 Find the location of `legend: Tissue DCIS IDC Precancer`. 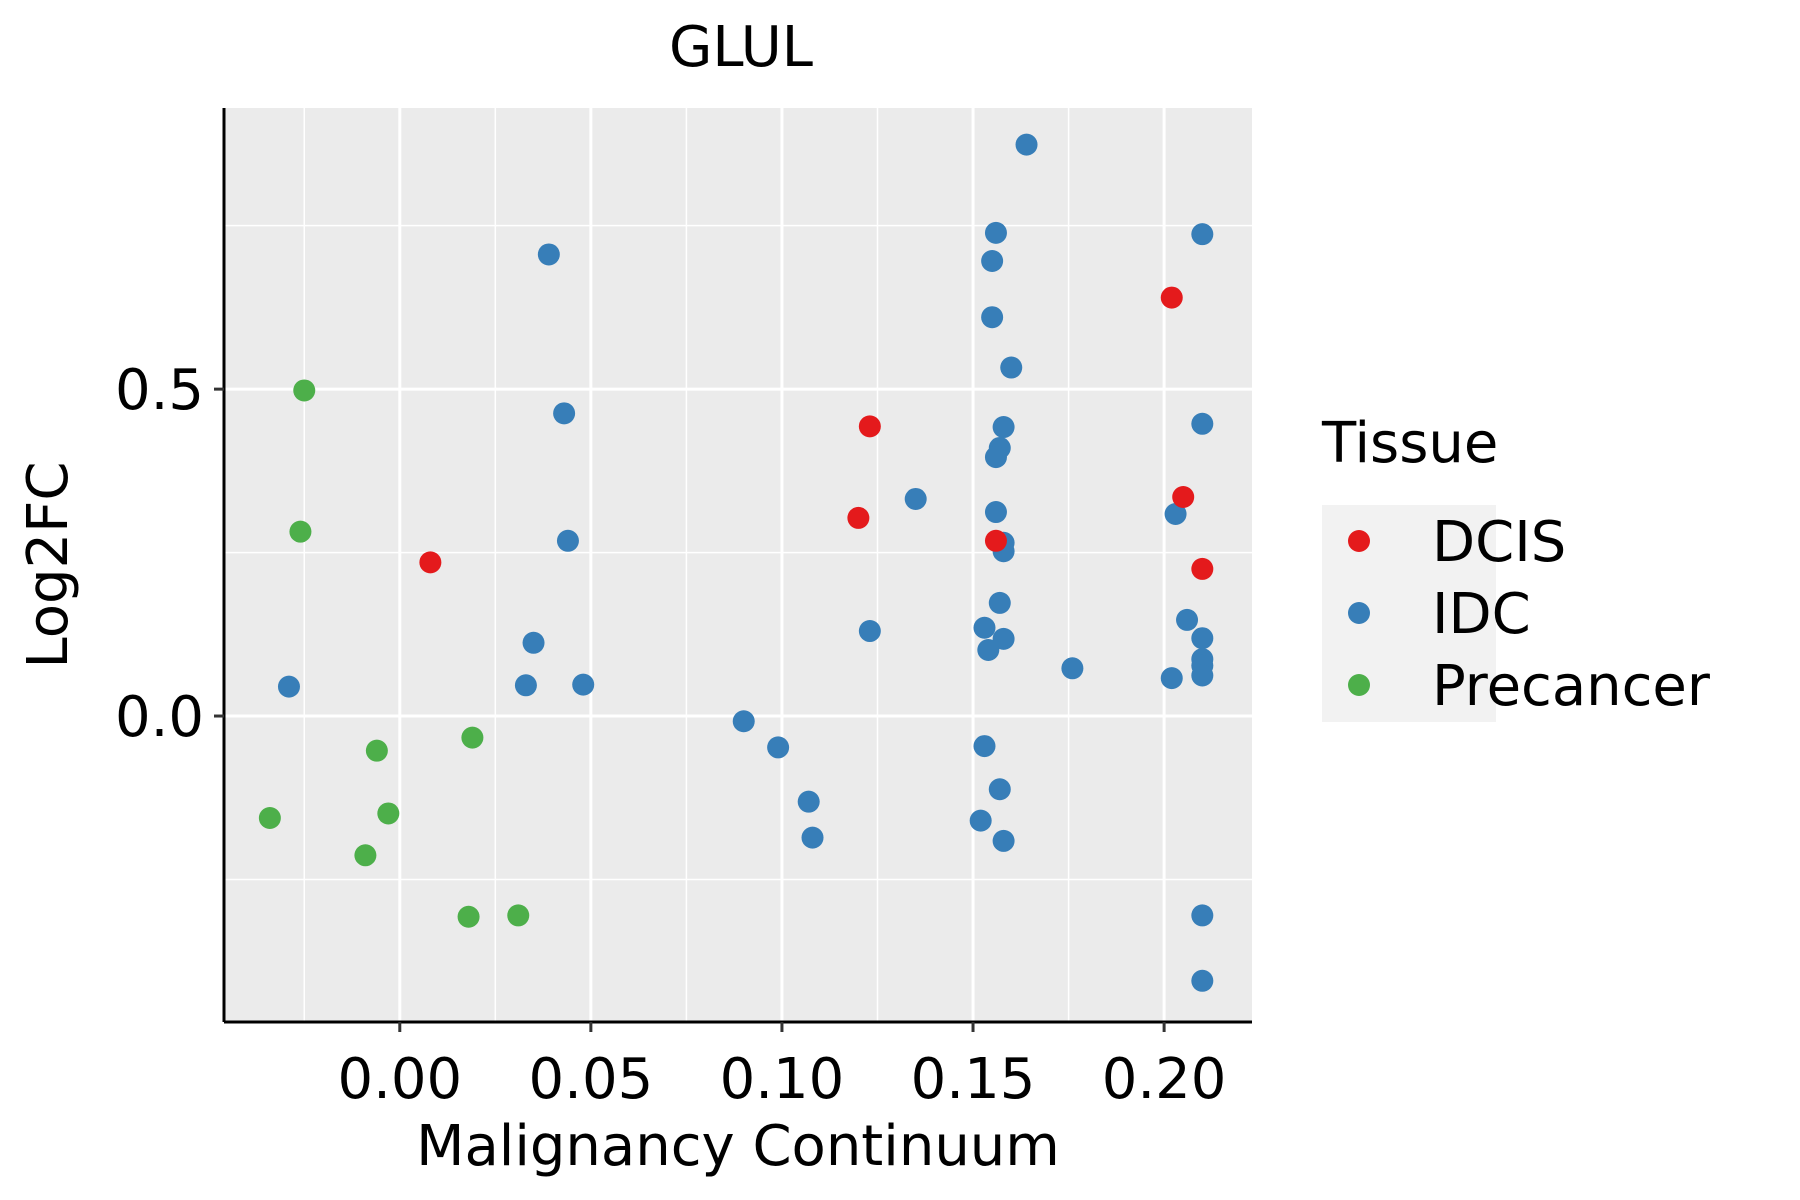

legend: Tissue DCIS IDC Precancer is located at coordinates (1516, 566).